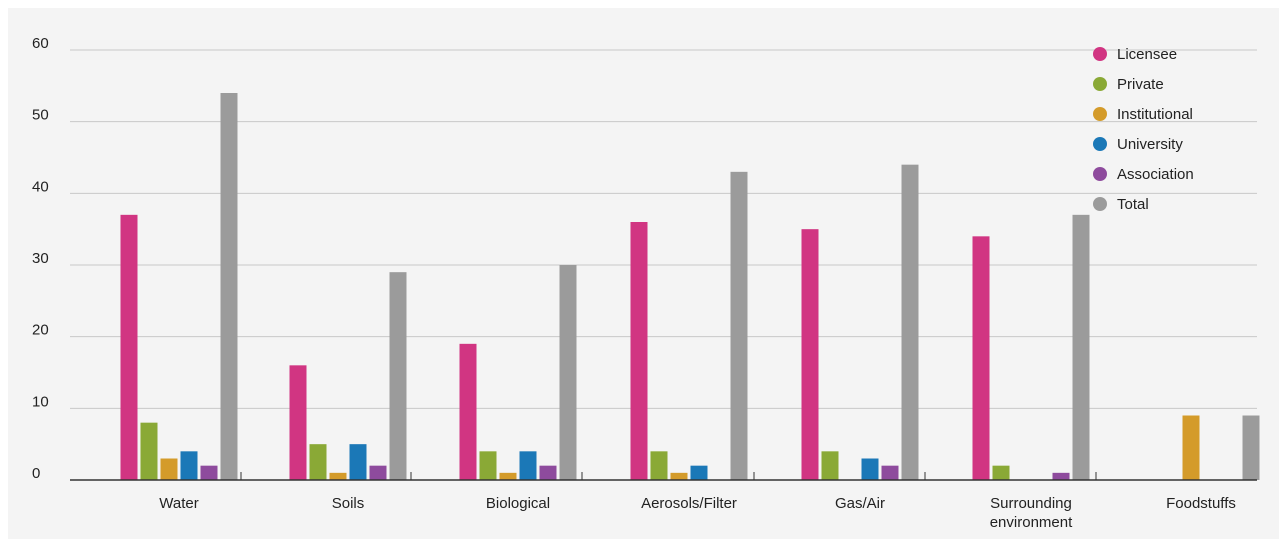 This screenshot has width=1287, height=547. I want to click on bar-institutional-water, so click(169, 469).